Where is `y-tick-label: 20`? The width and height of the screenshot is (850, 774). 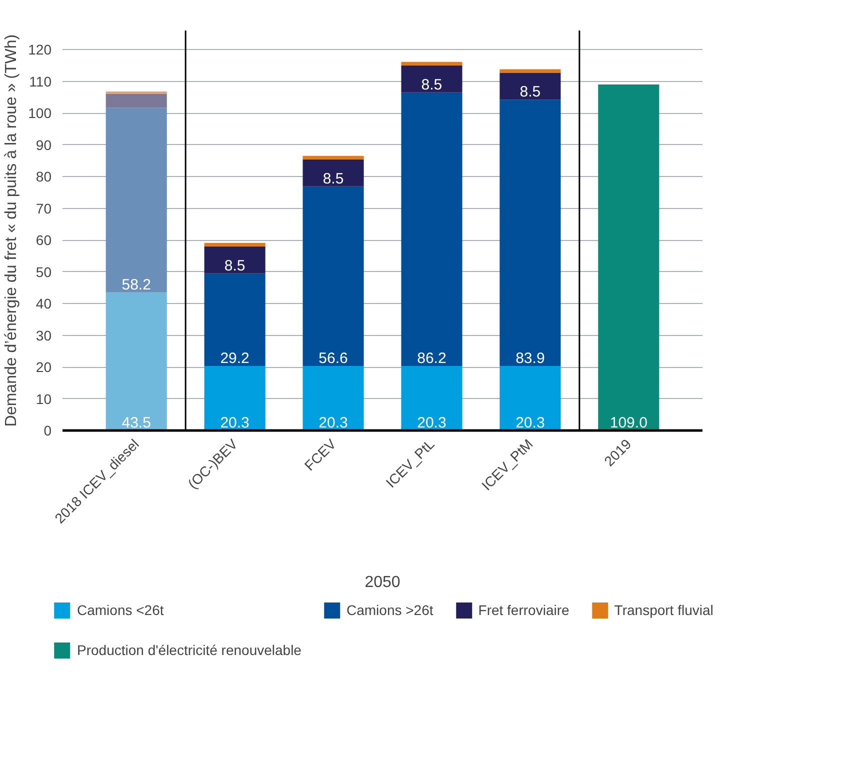
y-tick-label: 20 is located at coordinates (44, 367).